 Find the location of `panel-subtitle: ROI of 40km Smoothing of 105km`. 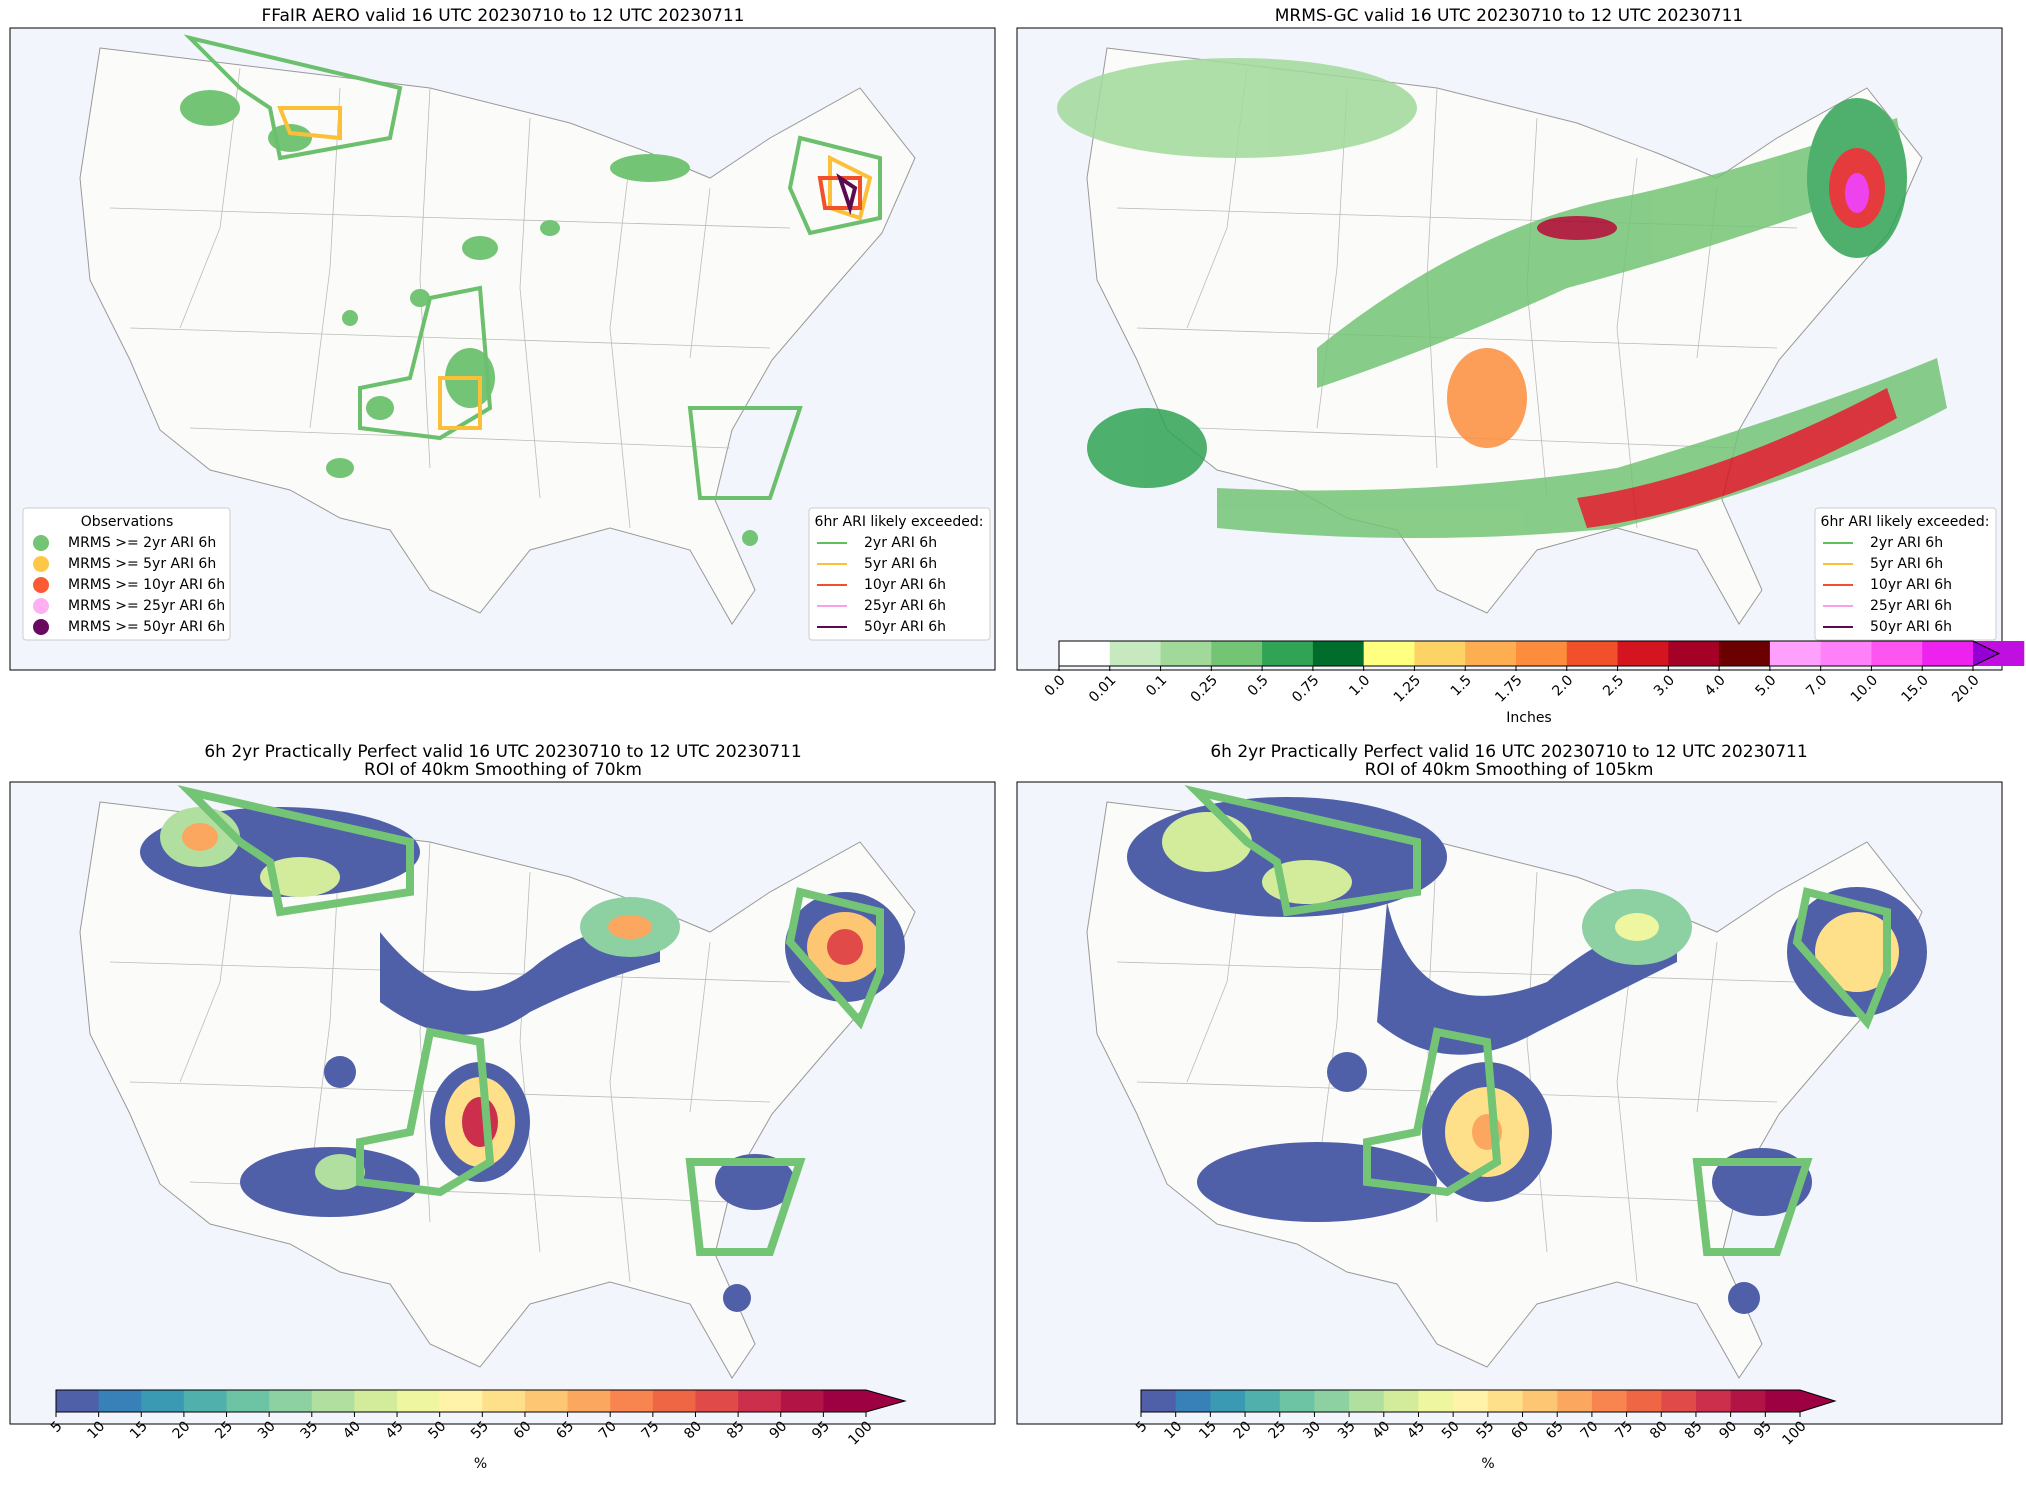

panel-subtitle: ROI of 40km Smoothing of 105km is located at coordinates (1509, 770).